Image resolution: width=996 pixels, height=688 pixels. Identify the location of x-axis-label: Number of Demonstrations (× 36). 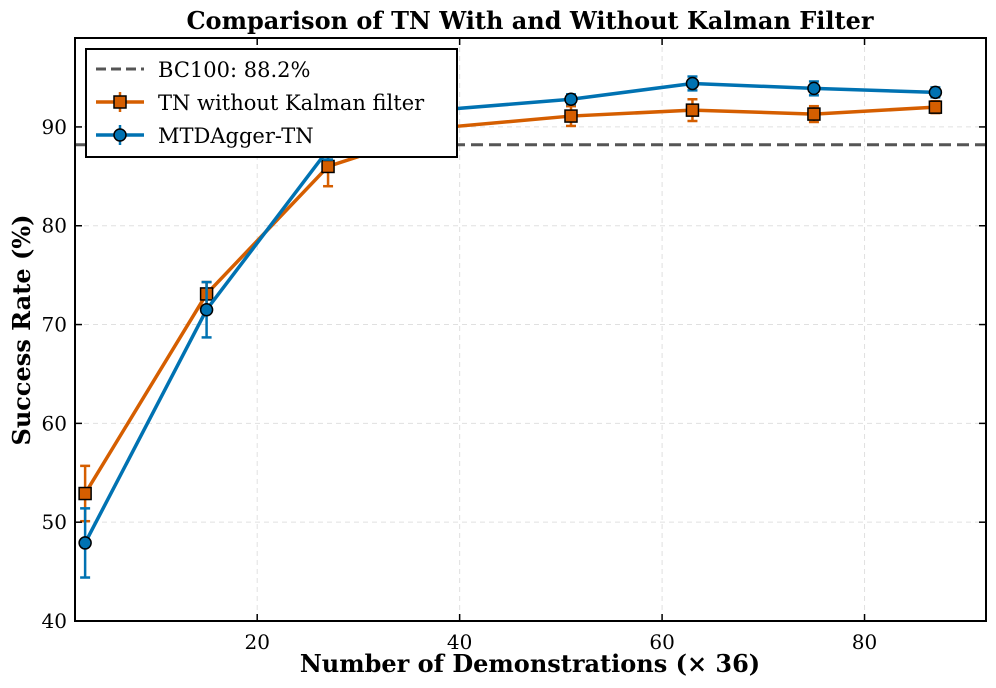
(530, 663).